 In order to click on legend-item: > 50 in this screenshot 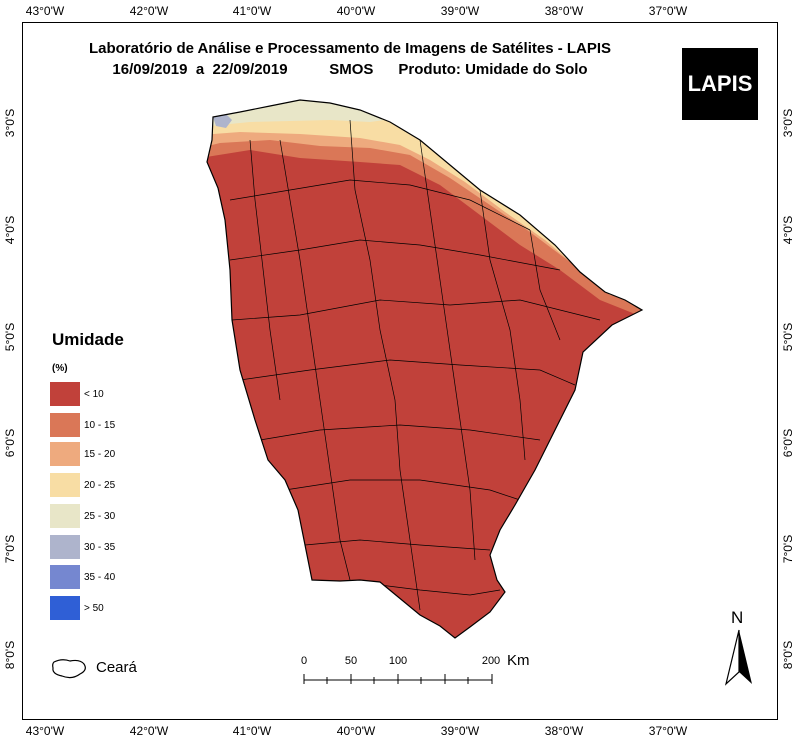, I will do `click(120, 609)`.